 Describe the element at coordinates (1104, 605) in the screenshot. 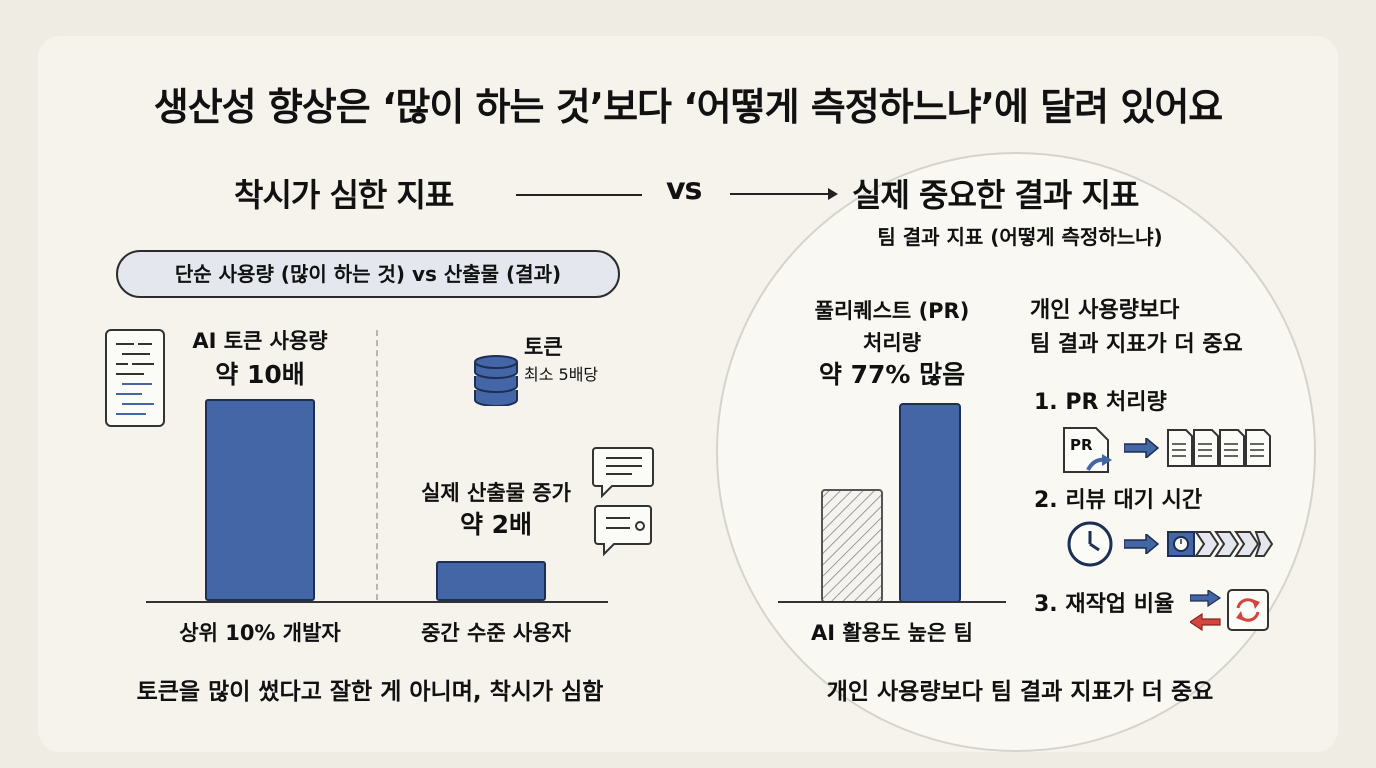

I see `metric-label-rework: 3. 재작업 비율` at that location.